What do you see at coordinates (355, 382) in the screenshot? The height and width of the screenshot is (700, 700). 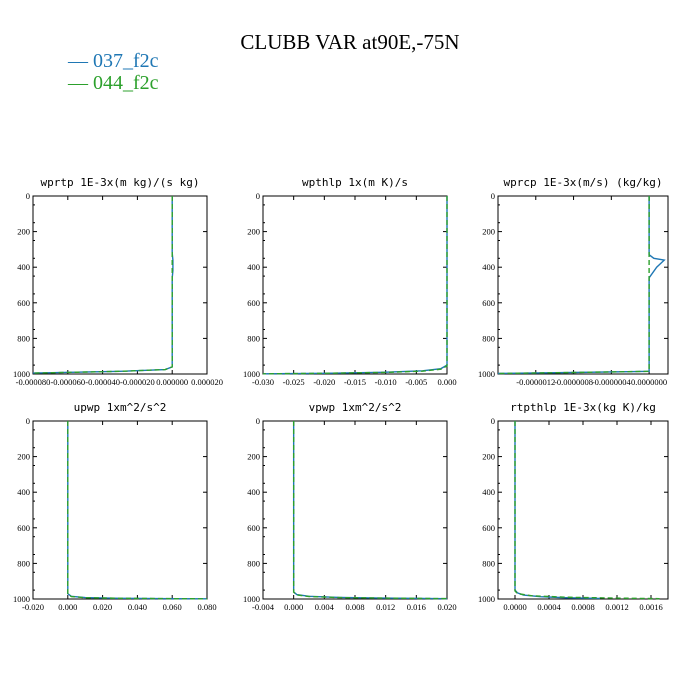 I see `x-tick-label: -0.015` at bounding box center [355, 382].